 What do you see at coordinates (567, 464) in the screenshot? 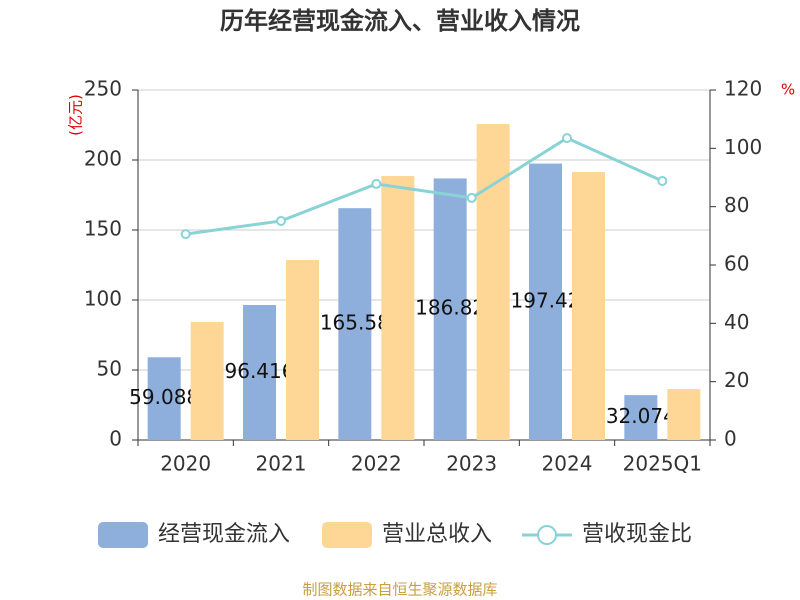
I see `x-tick-label: 2024` at bounding box center [567, 464].